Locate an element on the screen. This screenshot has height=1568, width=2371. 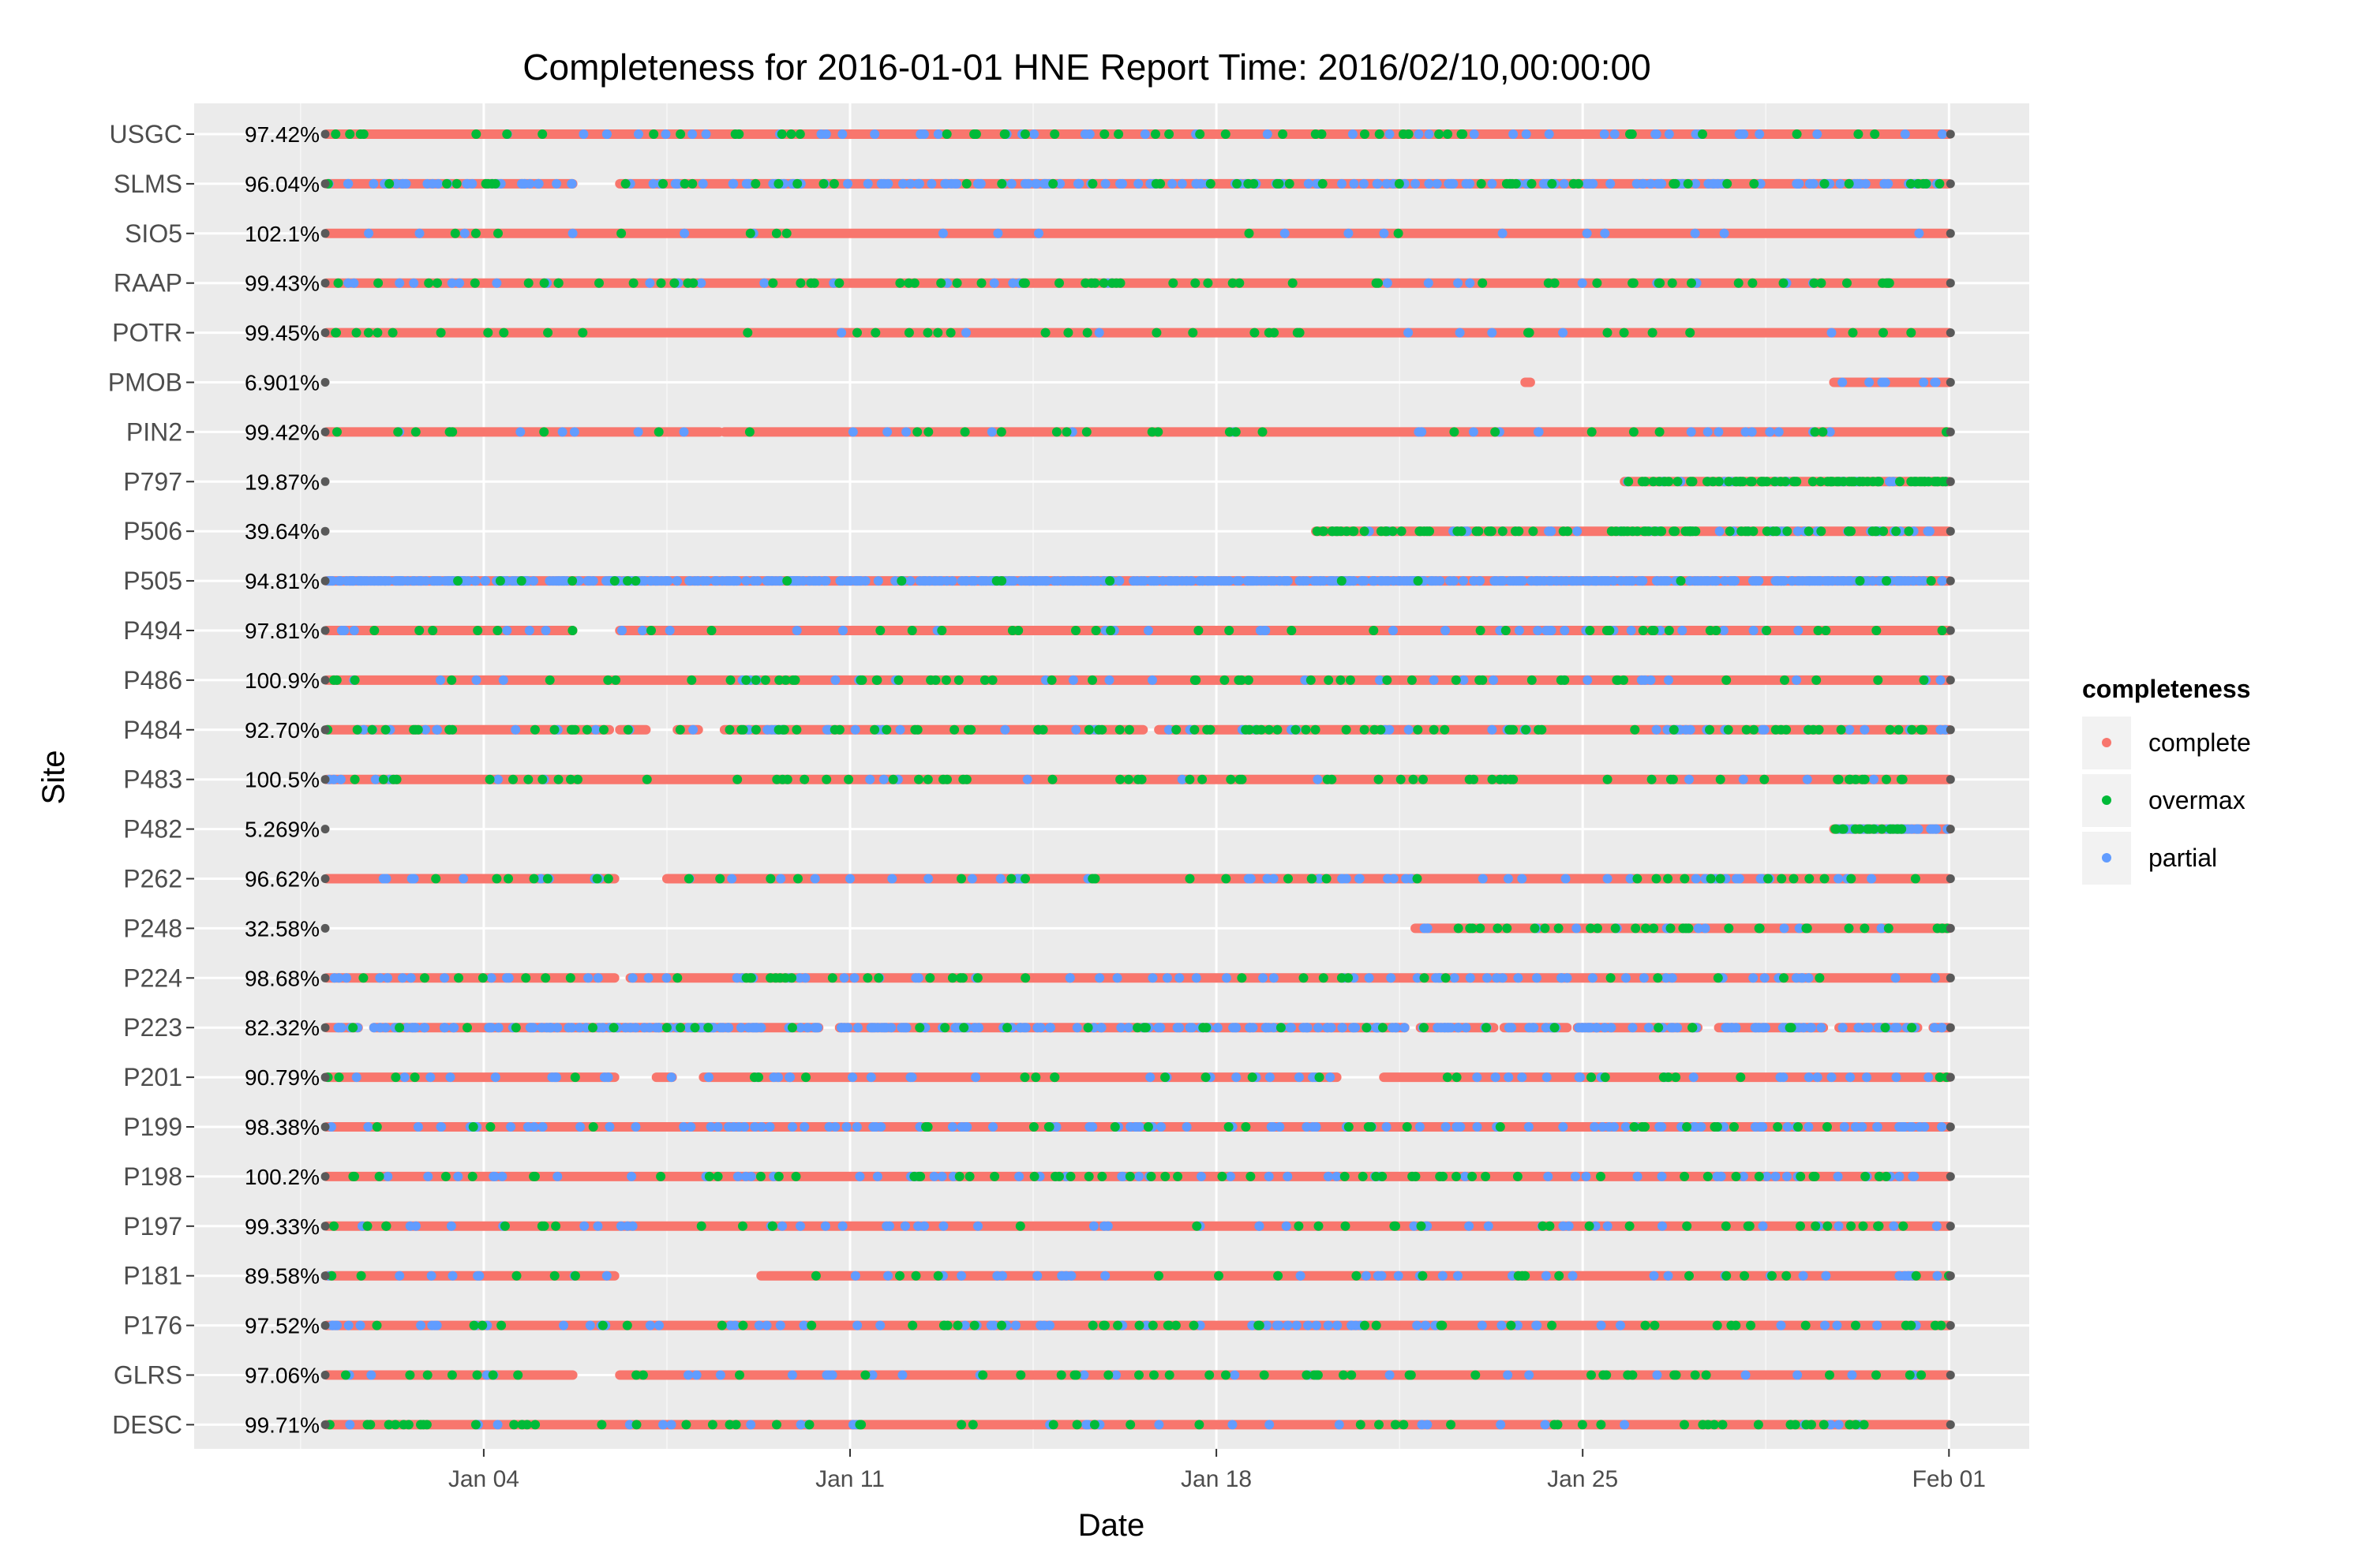
site-row-p505: 94.81% is located at coordinates (1100, 581).